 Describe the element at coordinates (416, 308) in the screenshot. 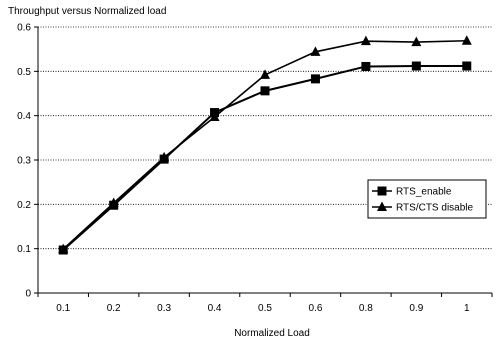

I see `x-tick-label: 0.9` at that location.